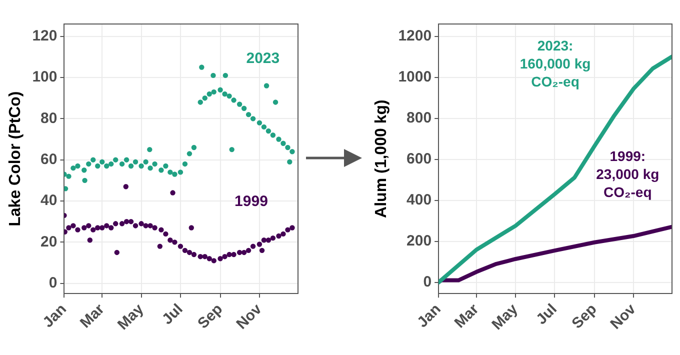 The width and height of the screenshot is (680, 355). Describe the element at coordinates (555, 63) in the screenshot. I see `annotation: 2023: 160,000 kg CO₂-eq` at that location.